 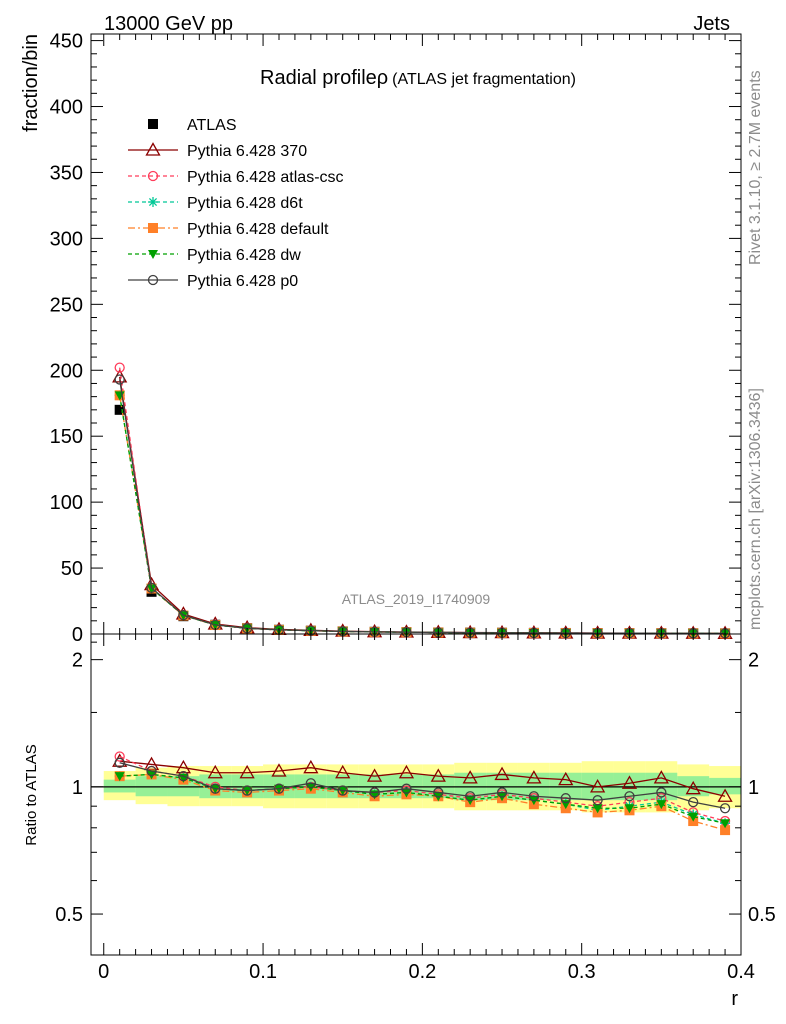 I want to click on ratio-y-tick-label-right: 2, so click(x=753, y=661).